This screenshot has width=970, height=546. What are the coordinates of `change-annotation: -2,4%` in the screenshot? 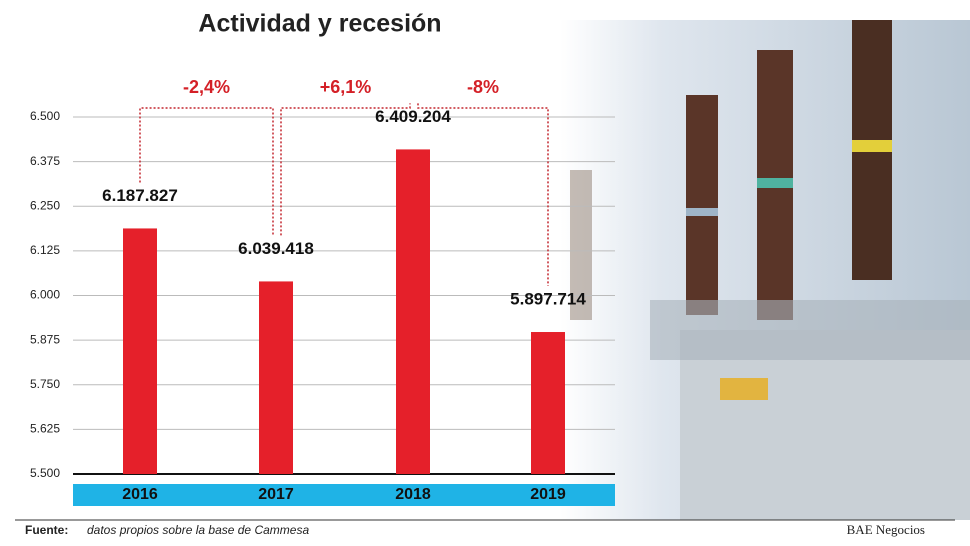 It's located at (206, 87).